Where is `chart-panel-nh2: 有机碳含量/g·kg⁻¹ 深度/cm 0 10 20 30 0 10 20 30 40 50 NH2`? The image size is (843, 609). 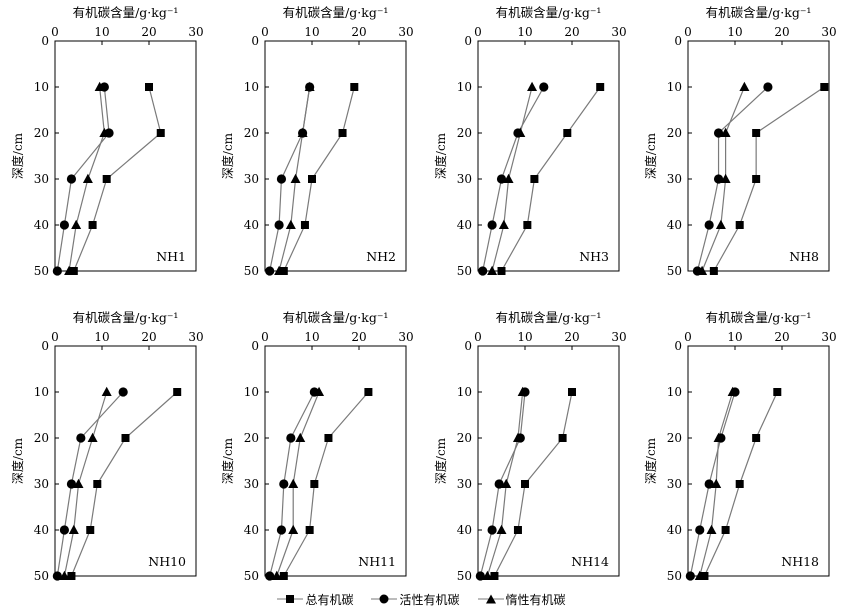 chart-panel-nh2: 有机碳含量/g·kg⁻¹ 深度/cm 0 10 20 30 0 10 20 30 40 50 NH2 is located at coordinates (317, 141).